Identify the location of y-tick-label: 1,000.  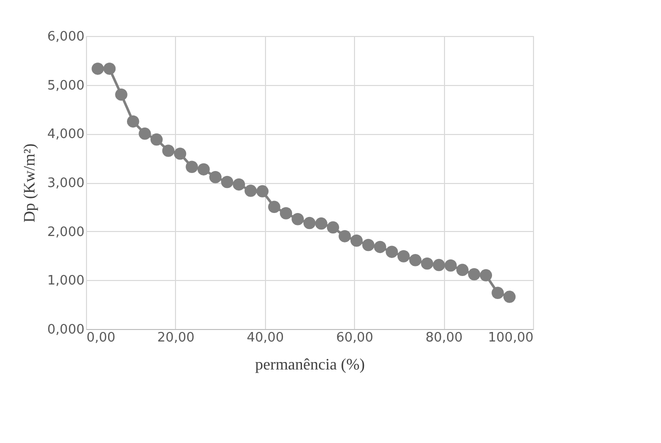
(65, 281).